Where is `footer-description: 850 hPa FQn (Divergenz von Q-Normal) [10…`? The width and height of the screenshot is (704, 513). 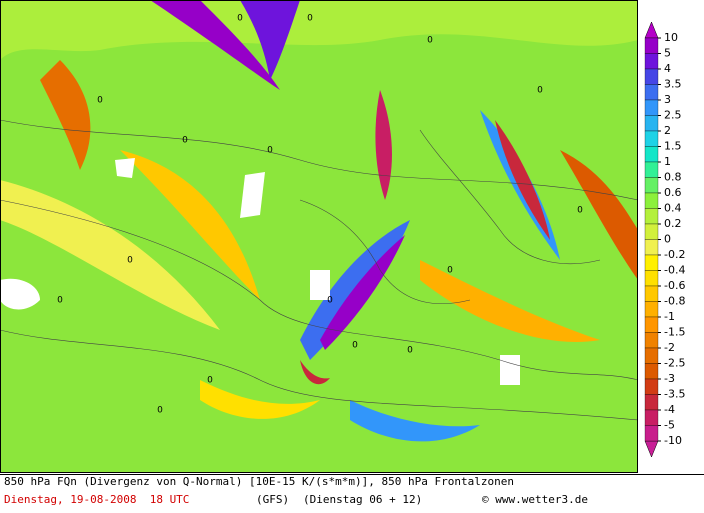 footer-description: 850 hPa FQn (Divergenz von Q-Normal) [10… is located at coordinates (259, 481).